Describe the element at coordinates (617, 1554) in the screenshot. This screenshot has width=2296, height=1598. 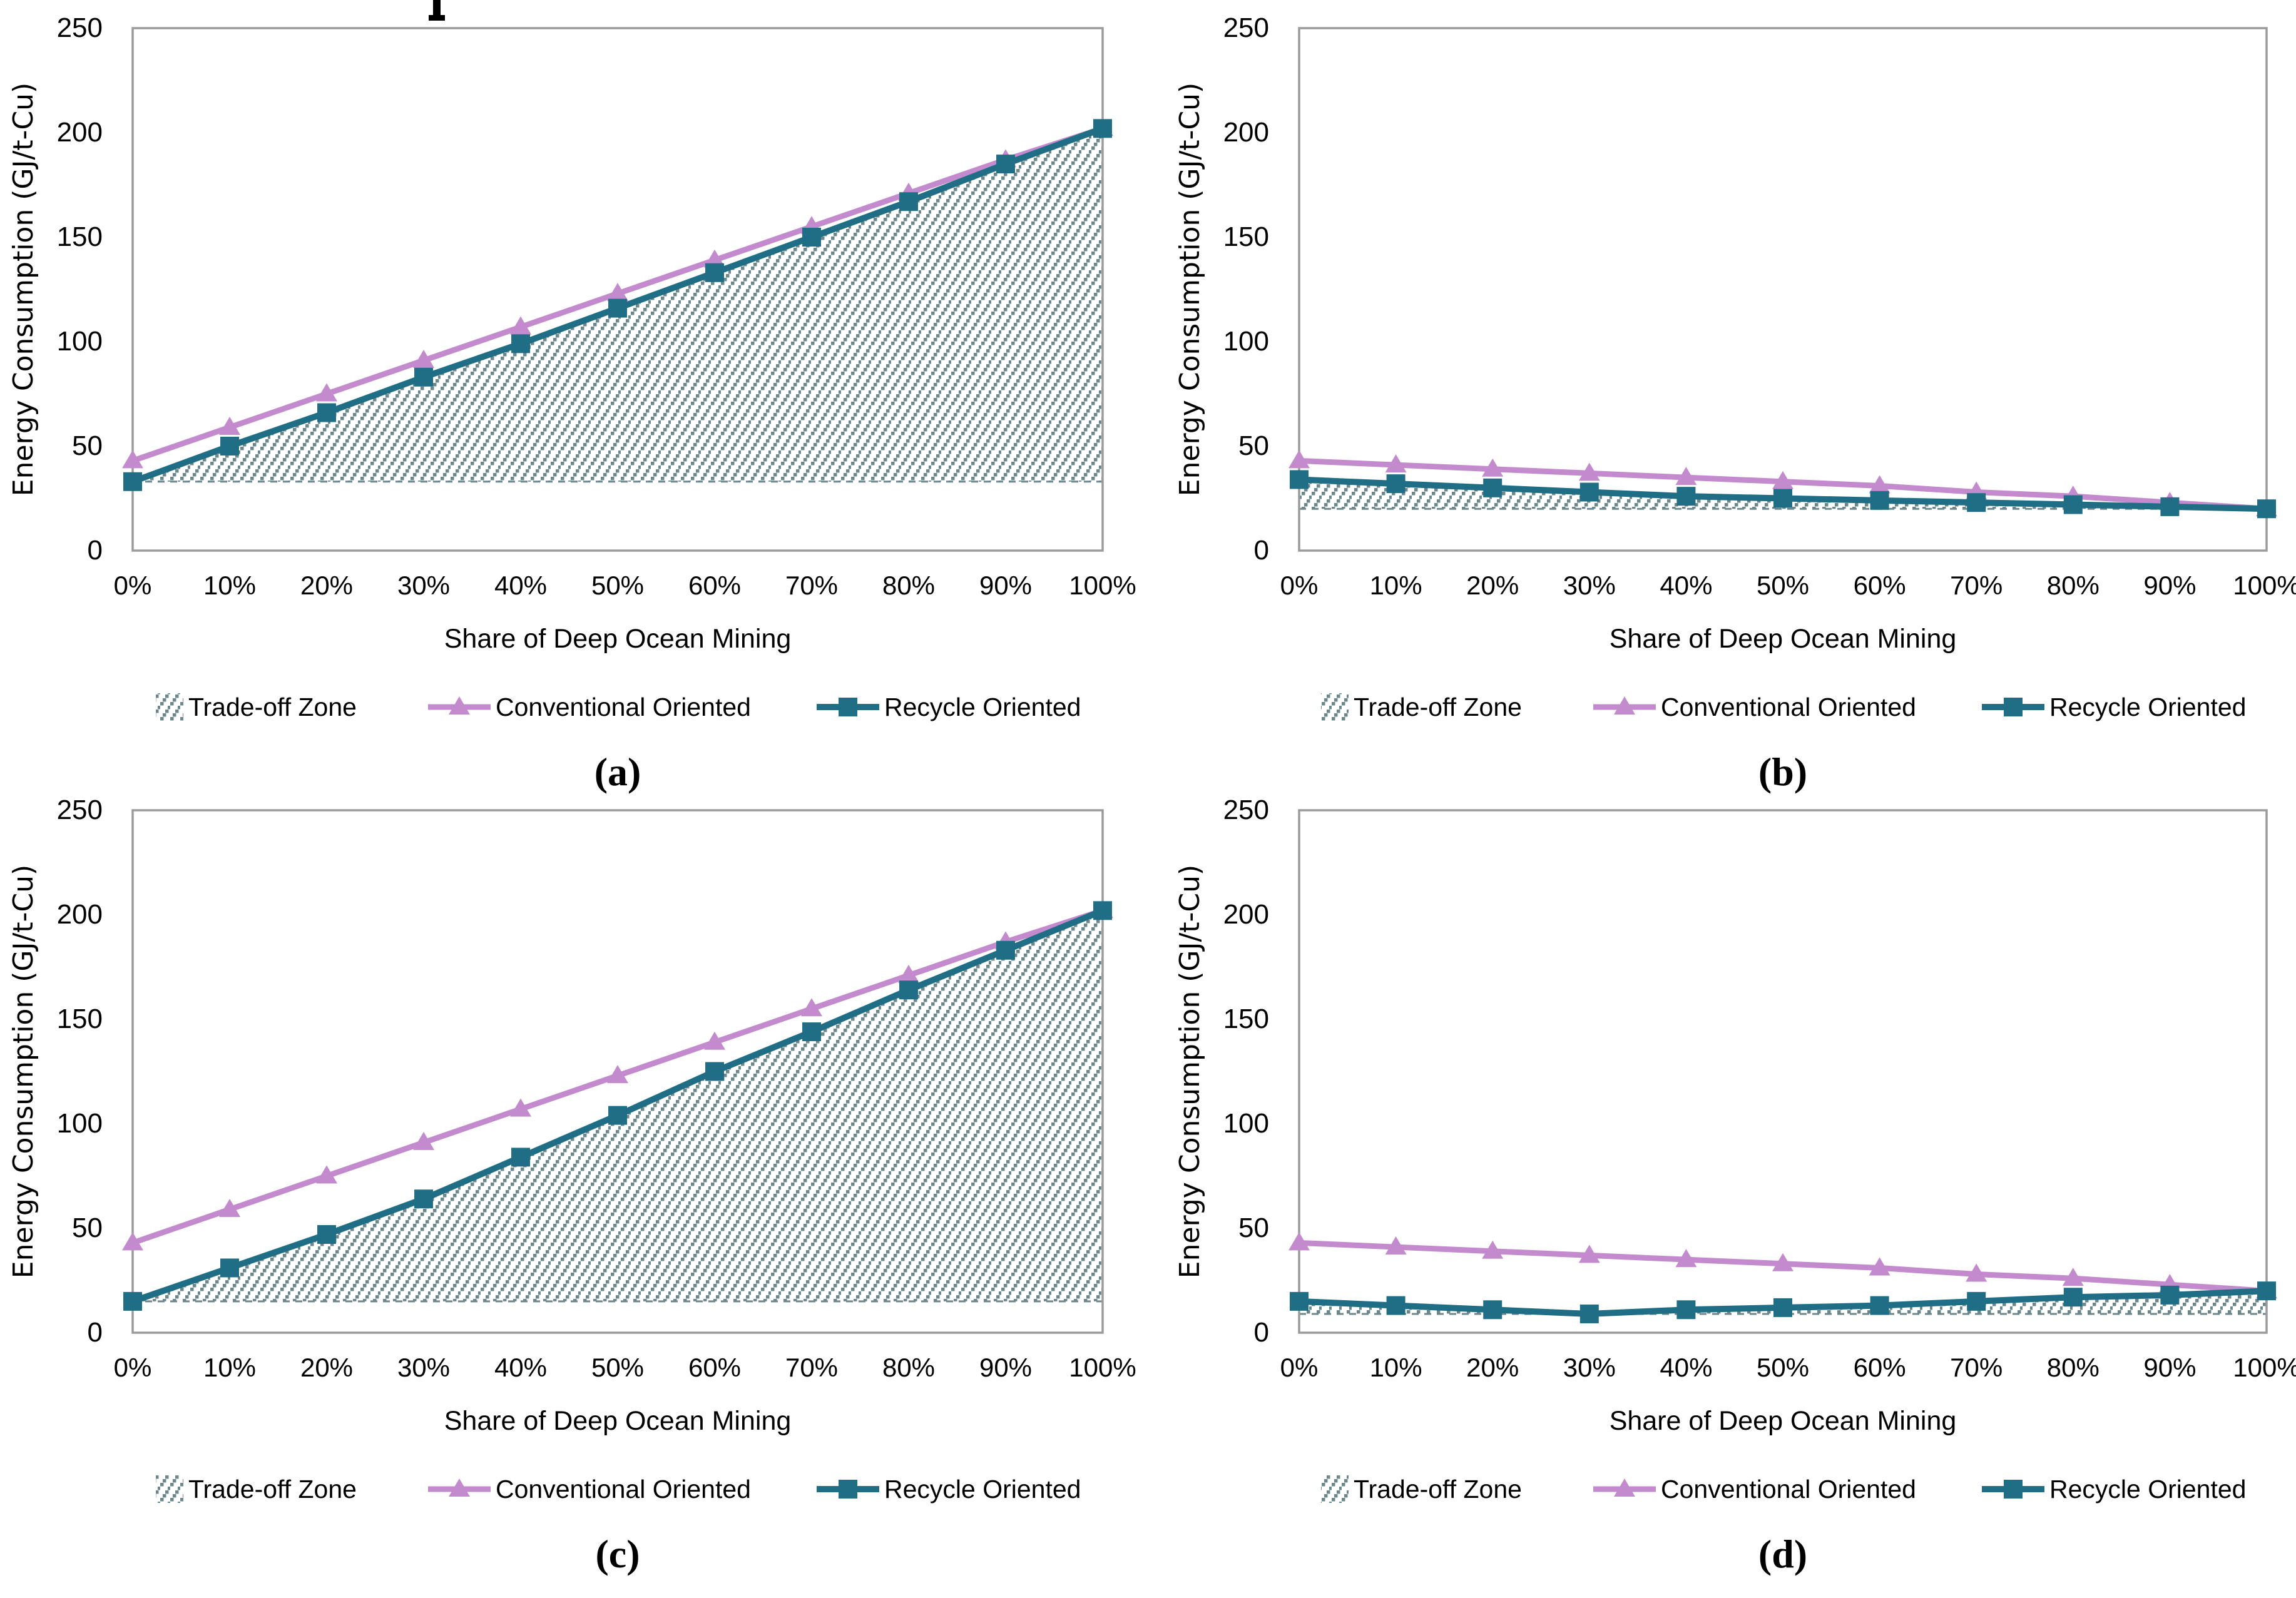
I see `caption-c: (c)` at that location.